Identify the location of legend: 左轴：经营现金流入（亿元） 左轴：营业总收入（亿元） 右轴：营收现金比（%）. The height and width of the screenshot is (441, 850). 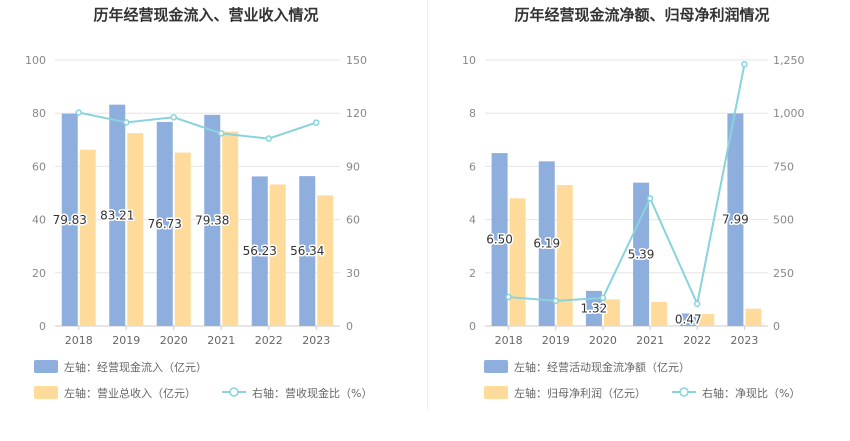
(203, 380).